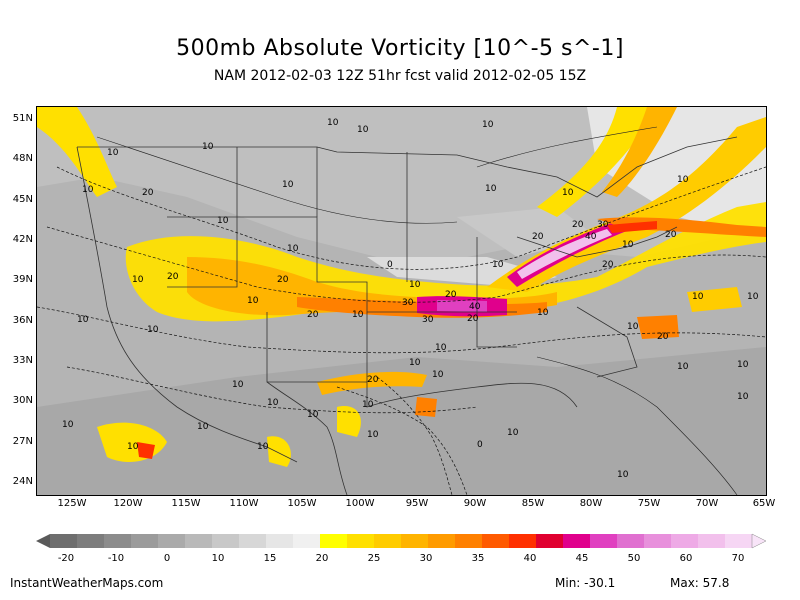 This screenshot has height=600, width=800. Describe the element at coordinates (22, 279) in the screenshot. I see `lat-label: 39N` at that location.